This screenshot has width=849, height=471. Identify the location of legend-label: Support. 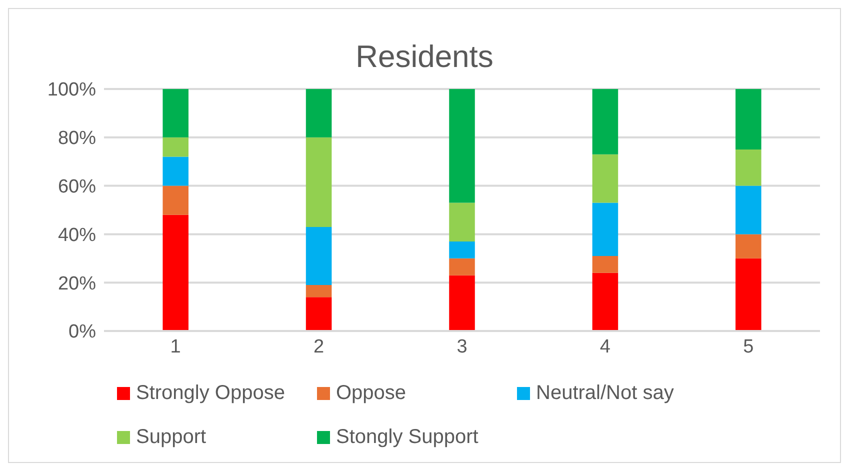
(171, 437).